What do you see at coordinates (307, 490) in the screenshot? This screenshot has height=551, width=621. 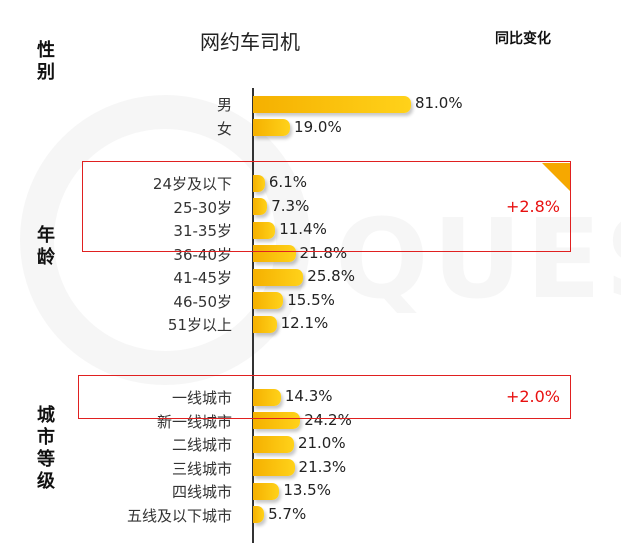 I see `value-label: 13.5%` at bounding box center [307, 490].